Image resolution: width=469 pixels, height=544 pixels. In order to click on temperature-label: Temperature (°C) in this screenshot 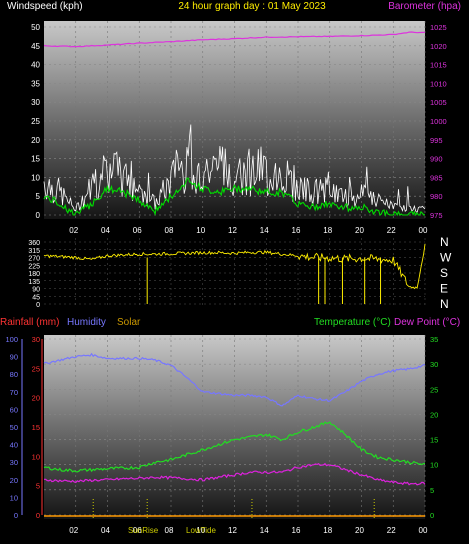, I will do `click(352, 322)`.